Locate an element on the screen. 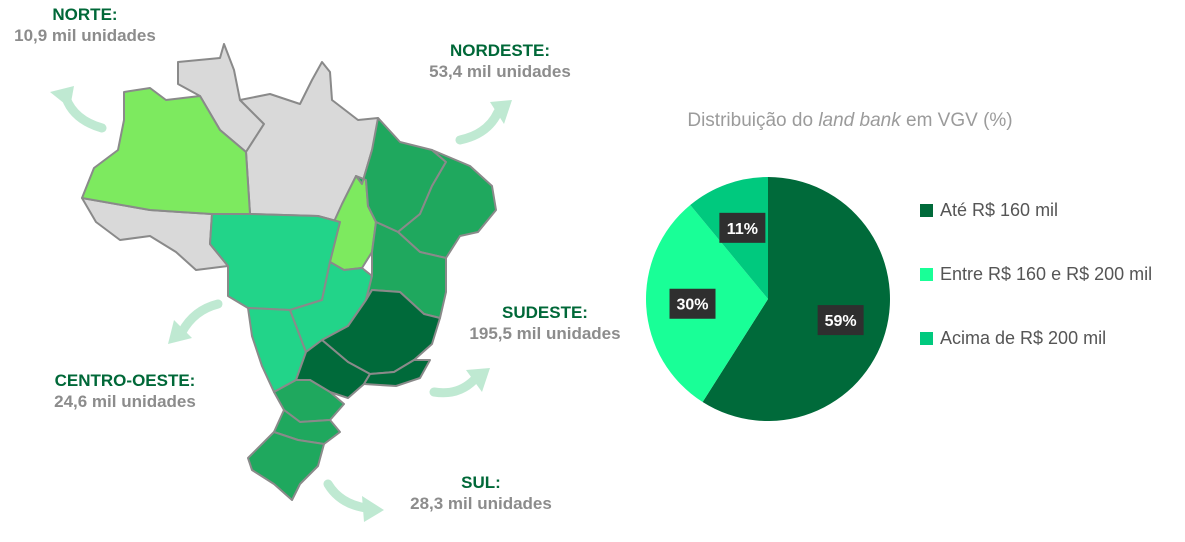 The height and width of the screenshot is (542, 1185). region-value: 10,9 mil unidades is located at coordinates (85, 35).